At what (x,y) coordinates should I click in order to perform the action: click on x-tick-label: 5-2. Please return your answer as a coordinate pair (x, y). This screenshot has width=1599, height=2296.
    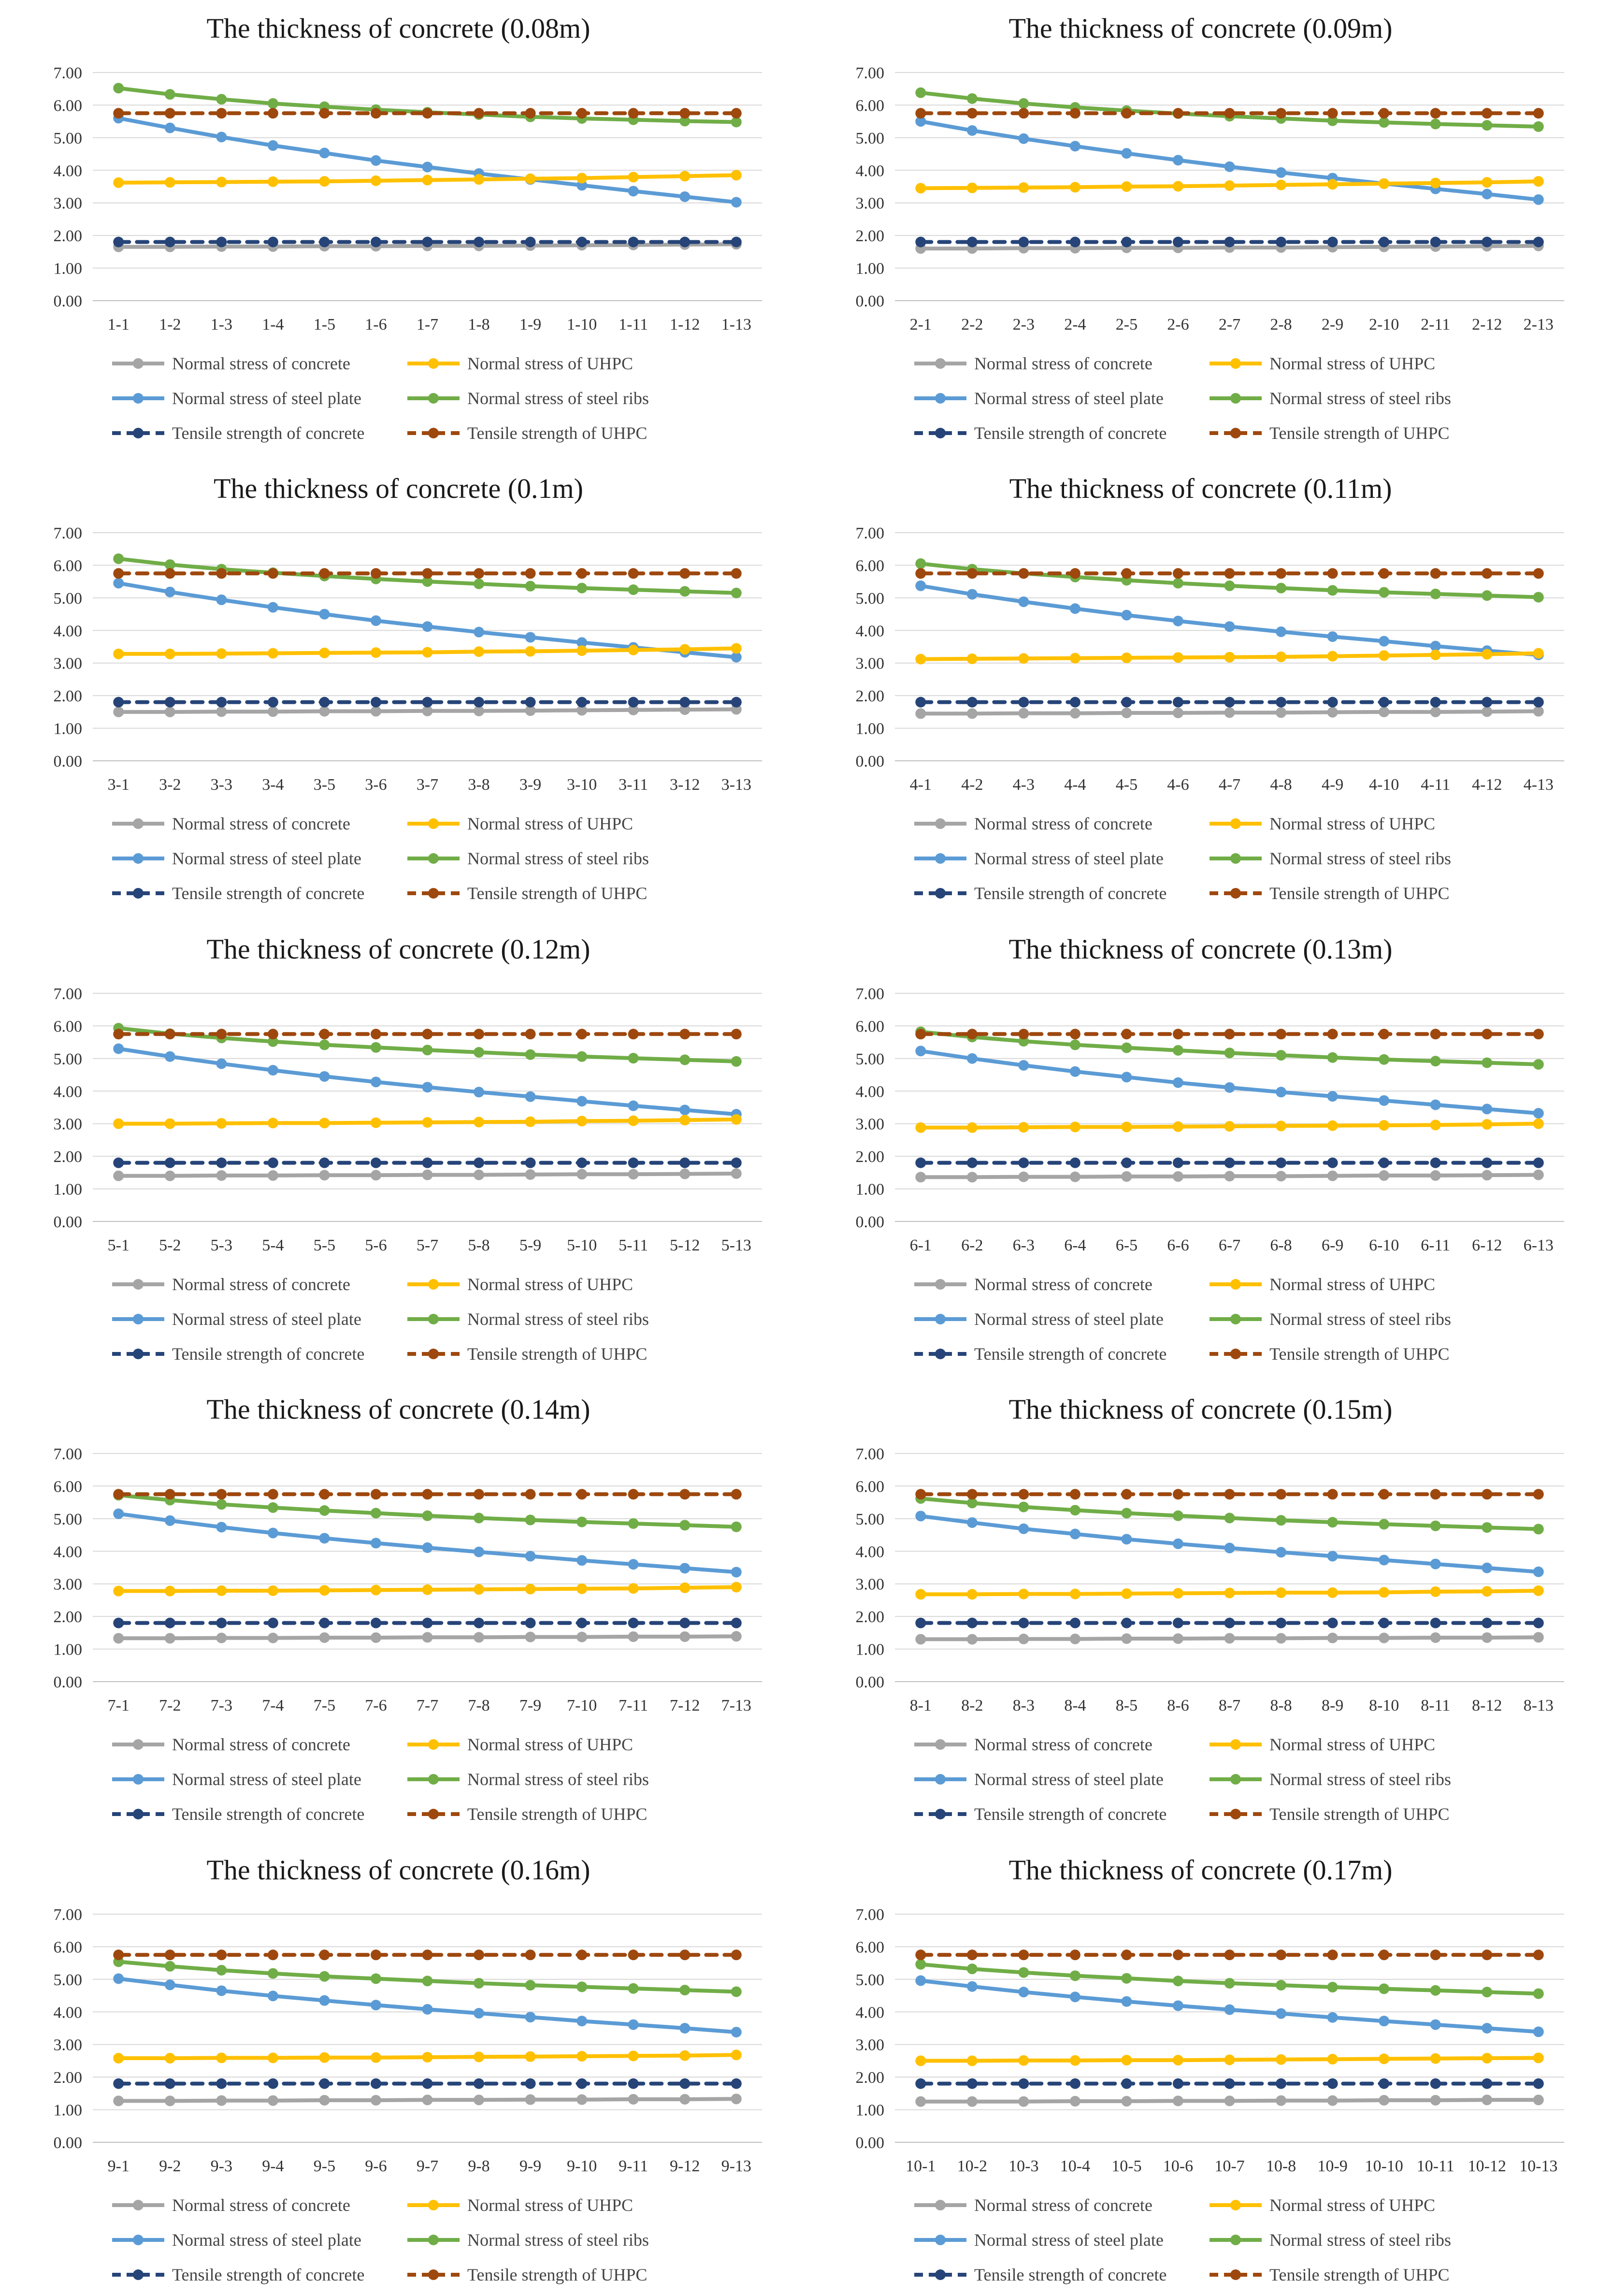
    Looking at the image, I should click on (170, 1245).